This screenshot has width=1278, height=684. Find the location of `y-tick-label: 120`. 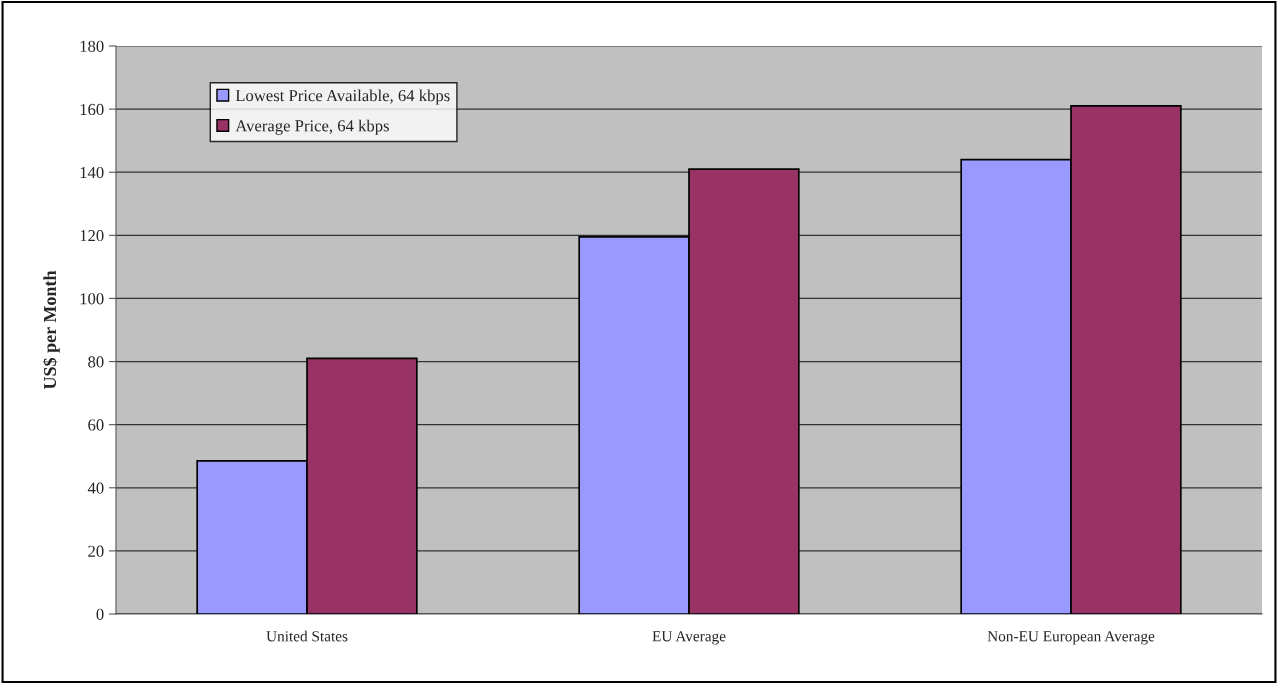

y-tick-label: 120 is located at coordinates (92, 236).